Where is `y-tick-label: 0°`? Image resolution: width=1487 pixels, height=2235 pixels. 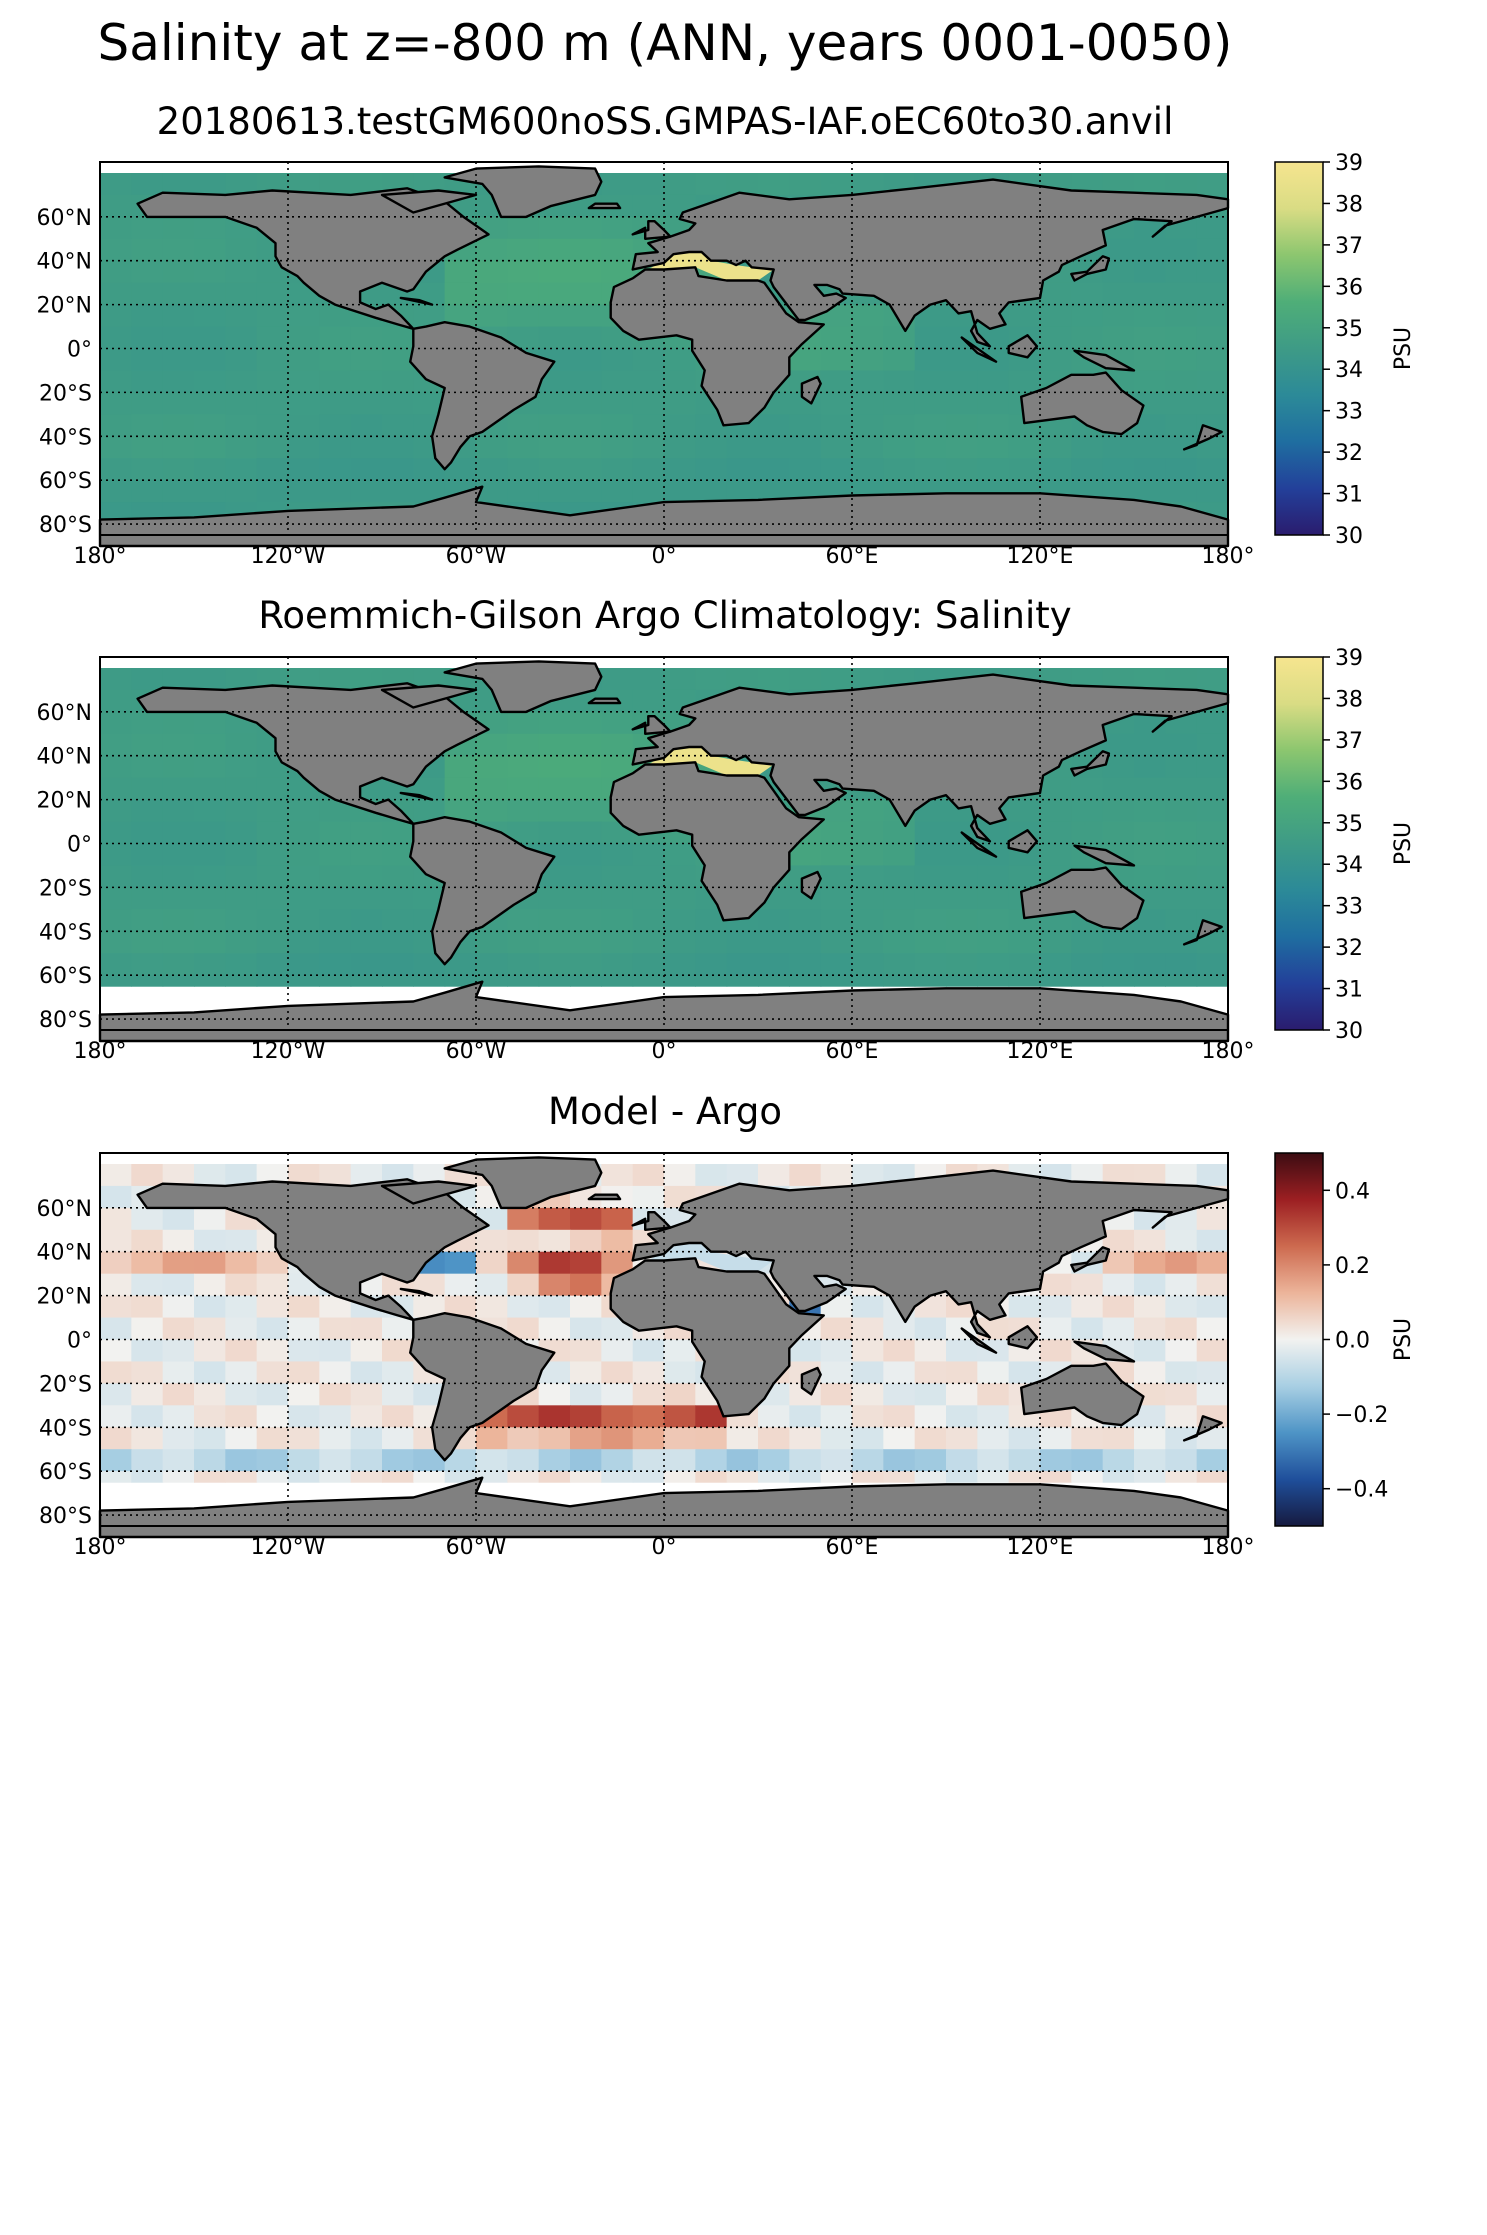 y-tick-label: 0° is located at coordinates (79, 845).